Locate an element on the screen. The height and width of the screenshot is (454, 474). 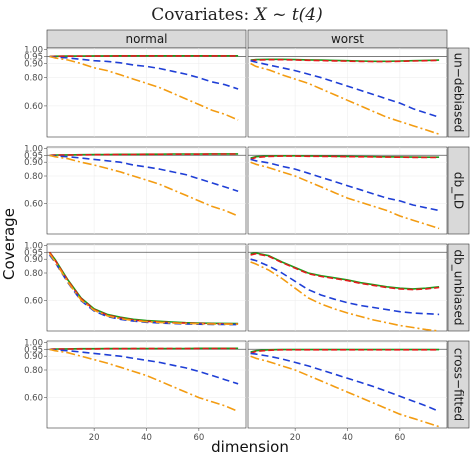
column-strip-label: normal is located at coordinates (146, 39).